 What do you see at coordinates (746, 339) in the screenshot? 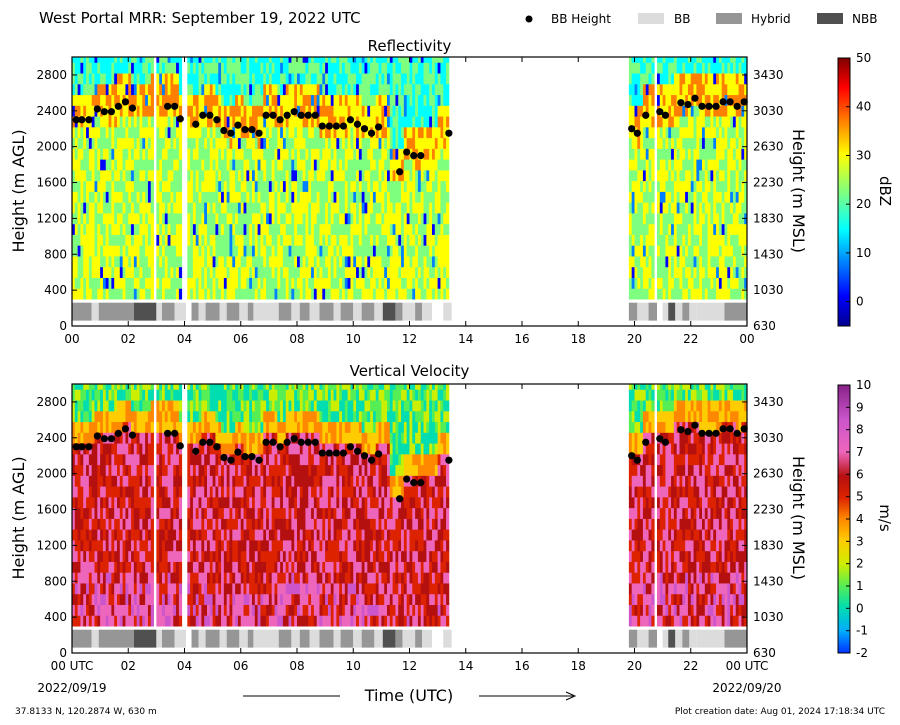
I see `x-tick-label: 00` at bounding box center [746, 339].